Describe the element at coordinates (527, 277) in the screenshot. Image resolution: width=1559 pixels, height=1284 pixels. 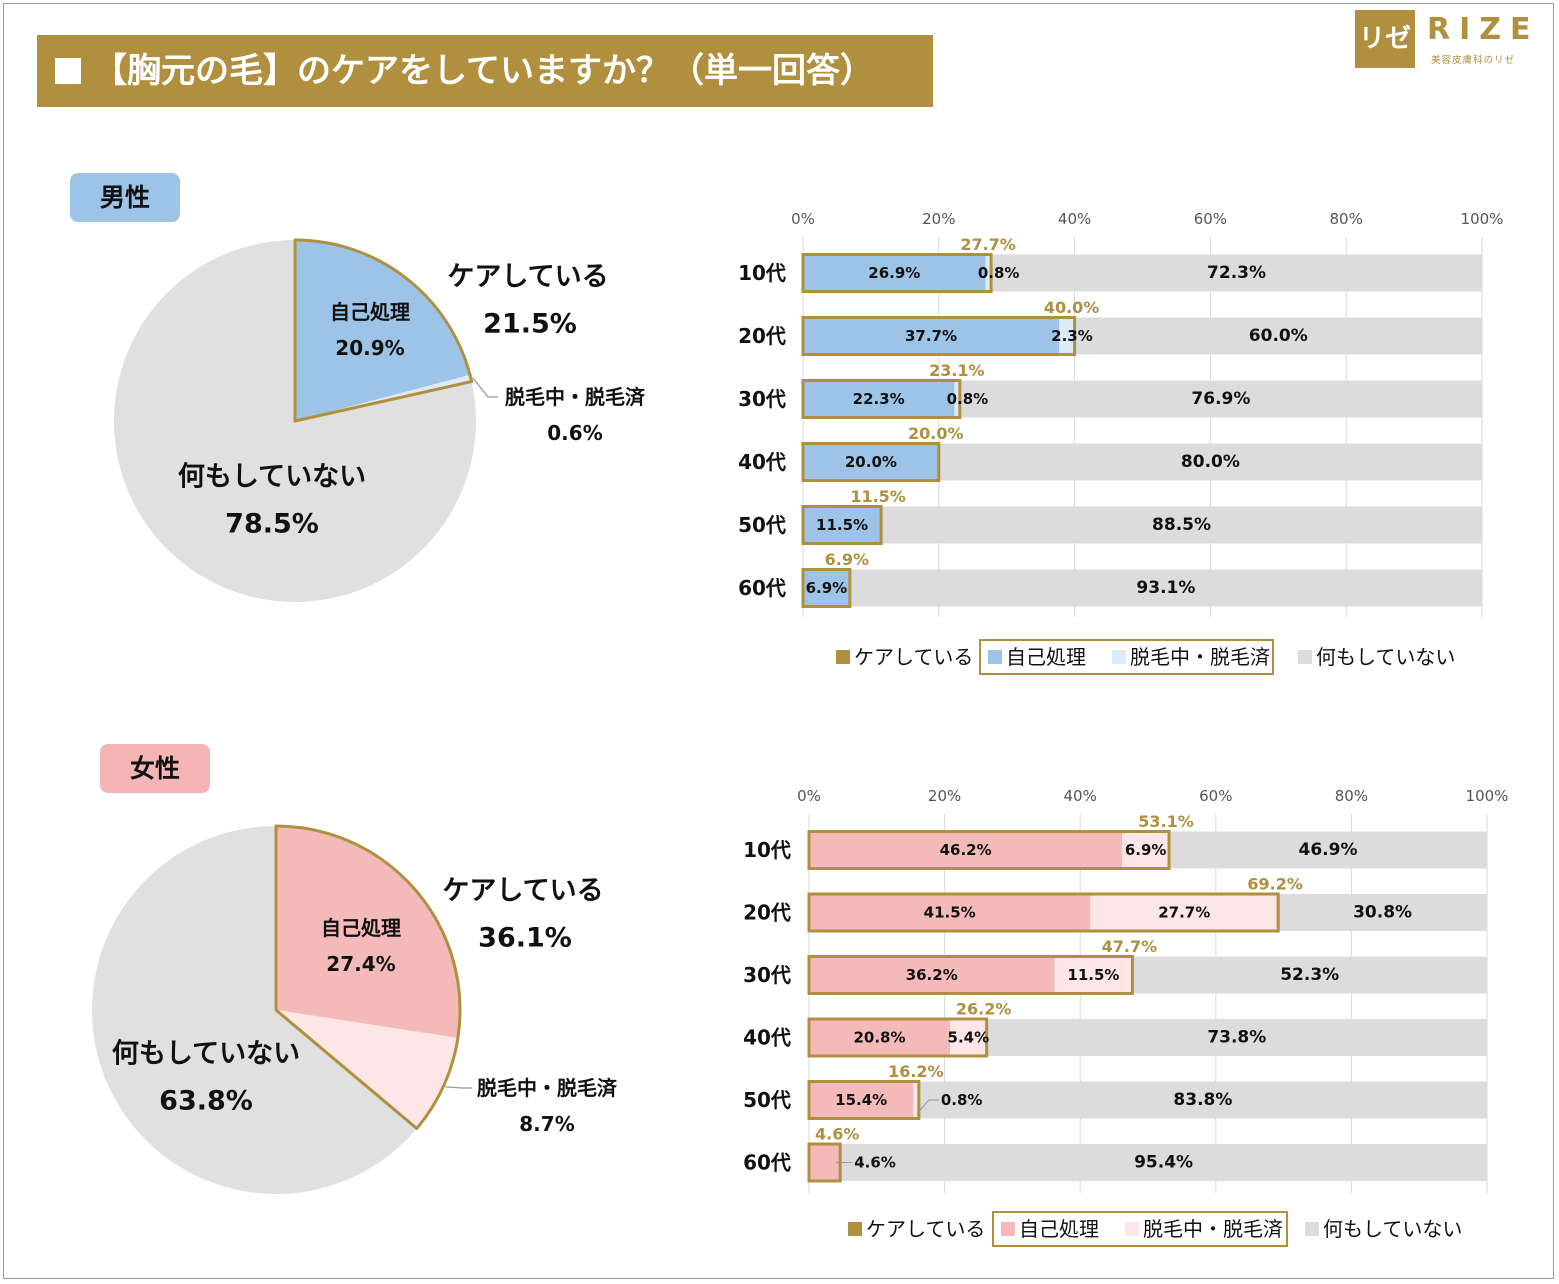
I see `pie-label-care: ケアしている` at that location.